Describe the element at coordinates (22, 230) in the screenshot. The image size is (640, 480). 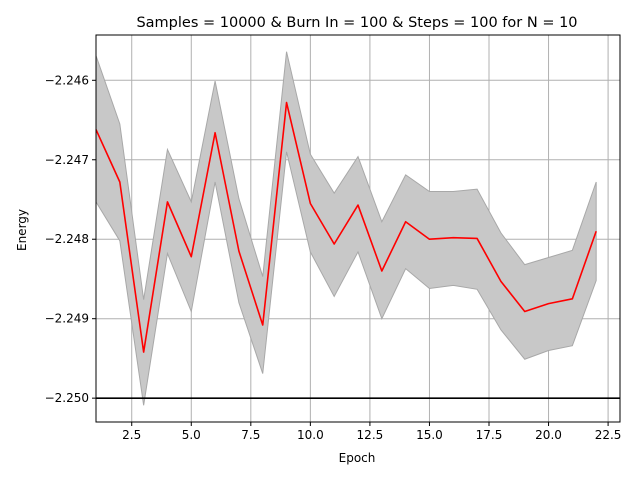
I see `y-axis-label: Energy` at that location.